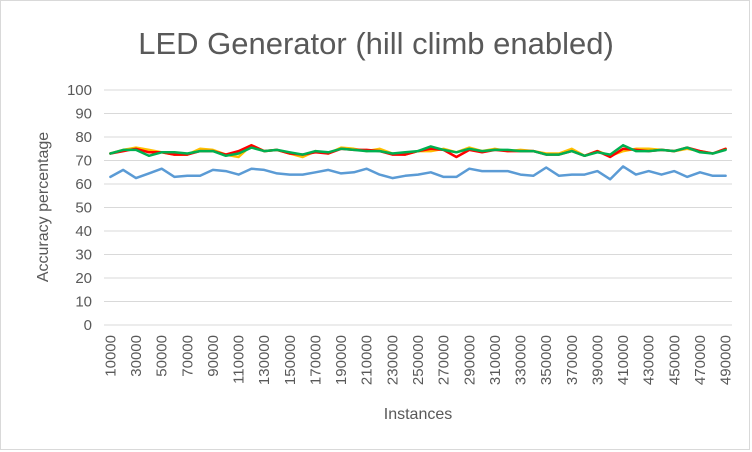 This screenshot has height=452, width=752. Describe the element at coordinates (572, 360) in the screenshot. I see `x-tick-label: 370000` at that location.